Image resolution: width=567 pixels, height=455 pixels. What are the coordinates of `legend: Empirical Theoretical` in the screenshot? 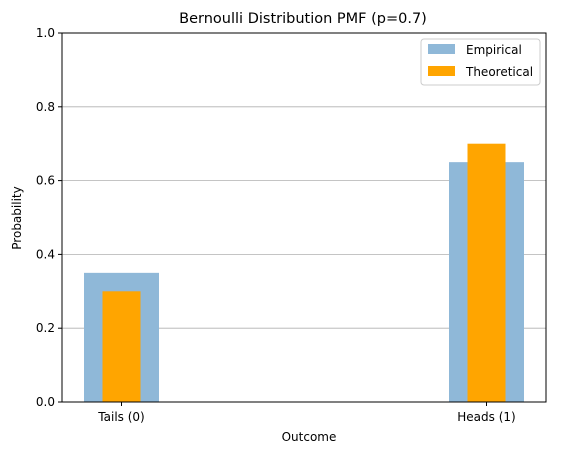 It's located at (480, 62).